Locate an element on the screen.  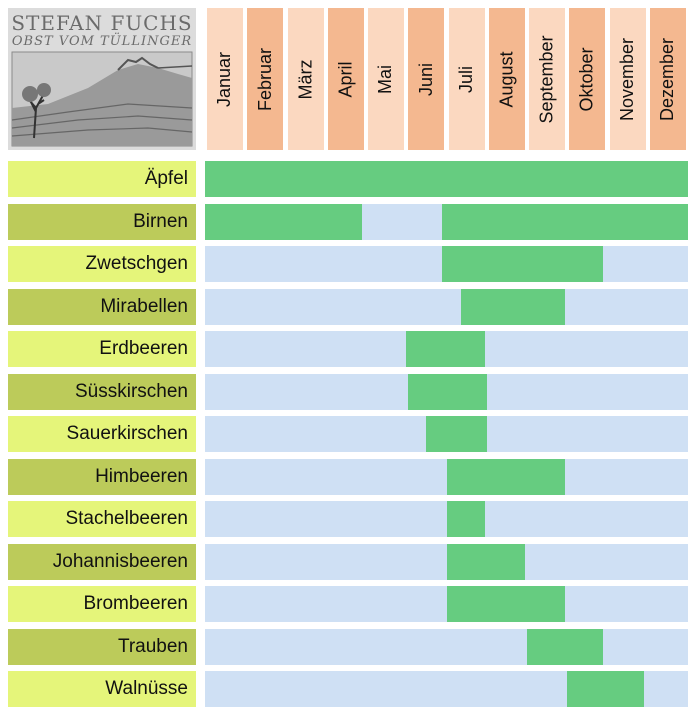
month-10: November is located at coordinates (627, 79).